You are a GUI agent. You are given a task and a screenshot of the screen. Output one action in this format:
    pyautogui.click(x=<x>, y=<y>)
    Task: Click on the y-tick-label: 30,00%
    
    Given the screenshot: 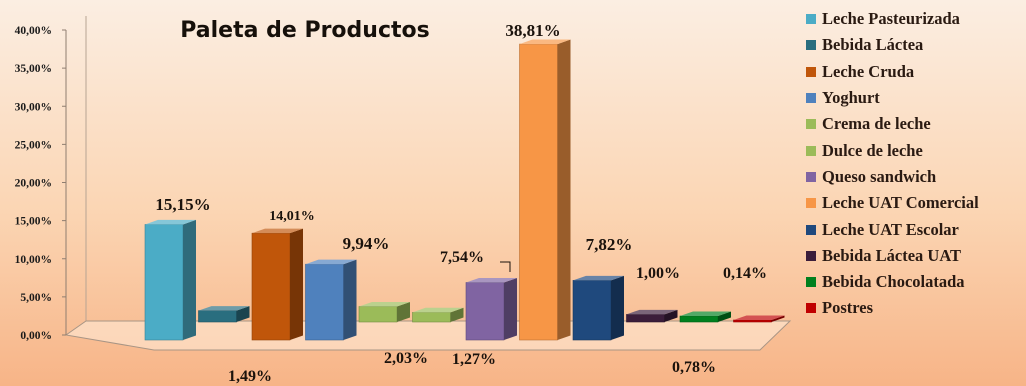 What is the action you would take?
    pyautogui.click(x=33, y=107)
    